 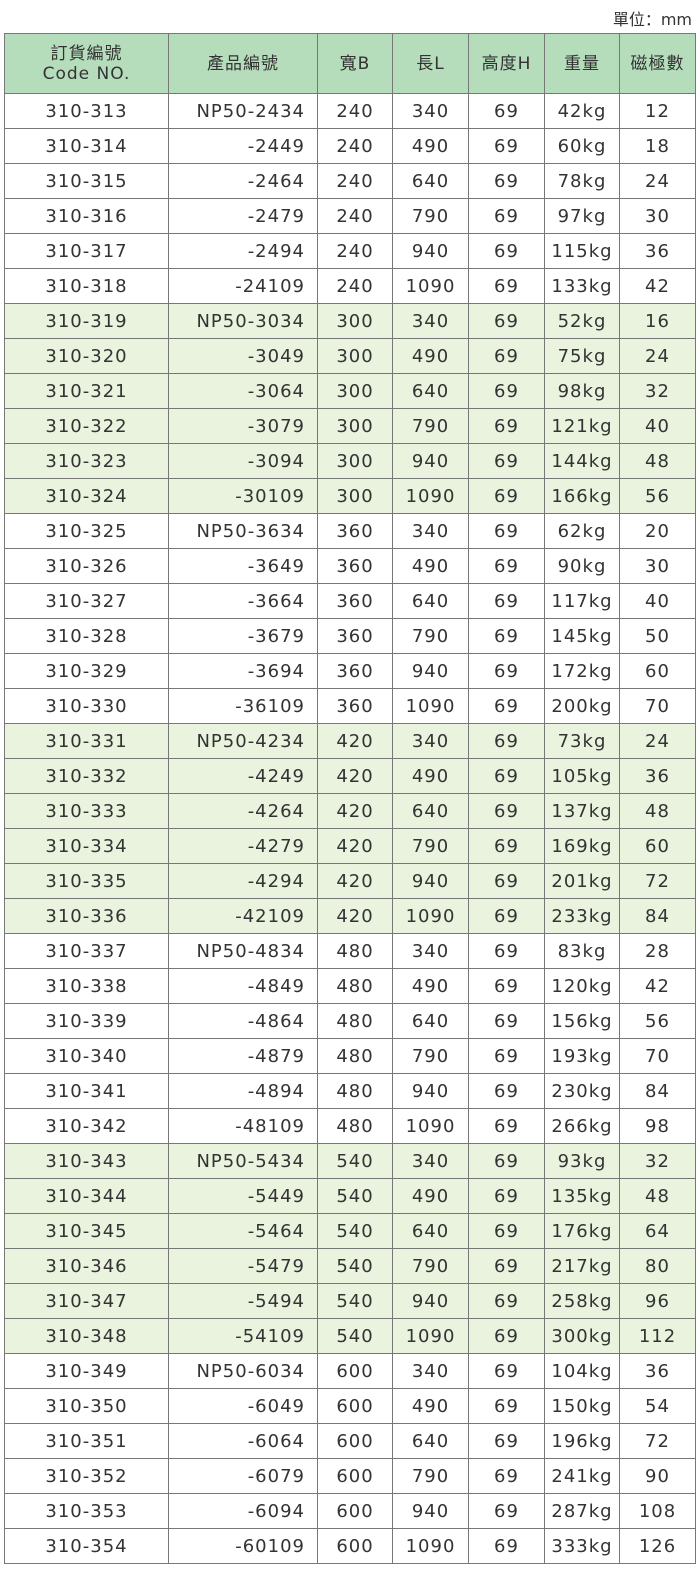 I want to click on cell-weight: 62kg, so click(x=582, y=531).